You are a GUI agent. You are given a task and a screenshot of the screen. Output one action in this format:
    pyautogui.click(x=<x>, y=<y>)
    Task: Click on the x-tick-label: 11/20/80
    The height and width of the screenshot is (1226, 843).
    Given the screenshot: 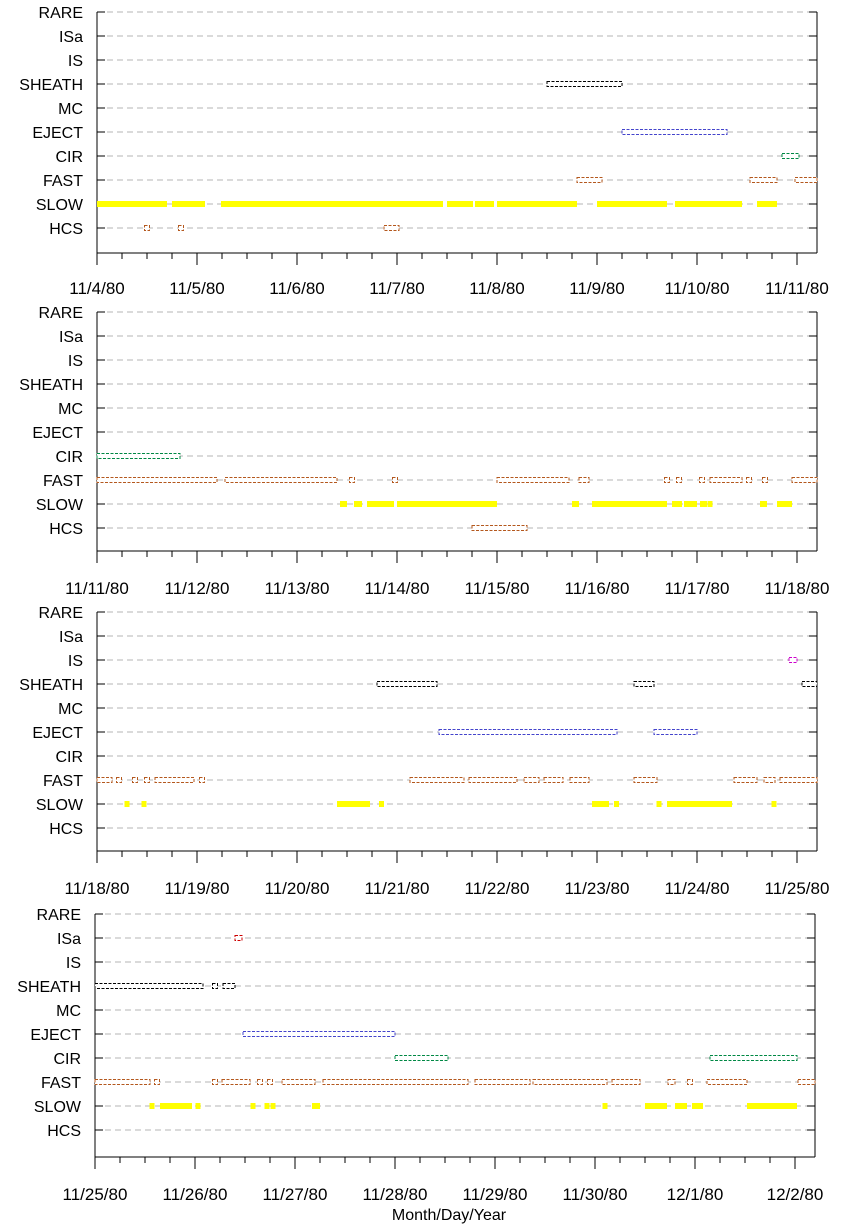 What is the action you would take?
    pyautogui.click(x=297, y=888)
    